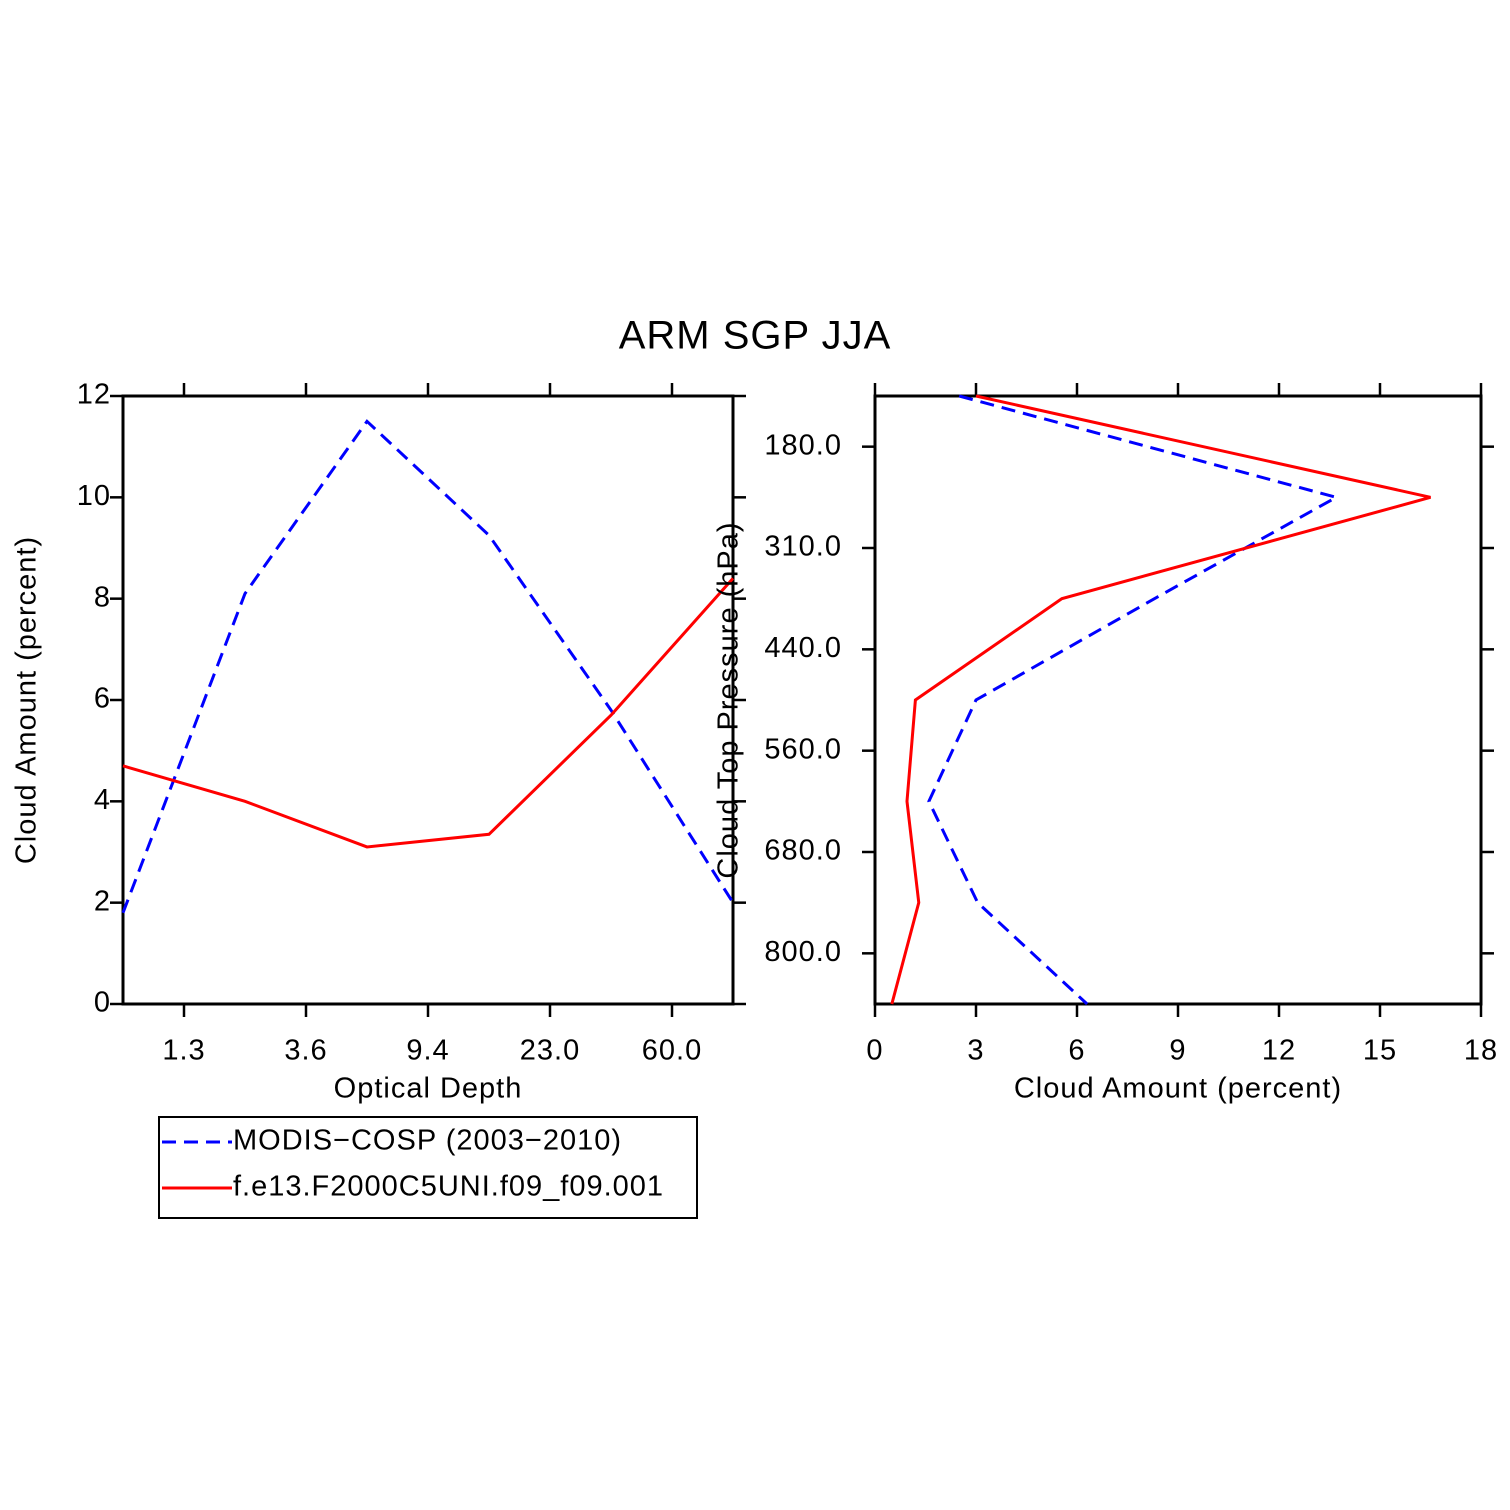 The image size is (1510, 1510). I want to click on y-tick-label: 440.0, so click(803, 648).